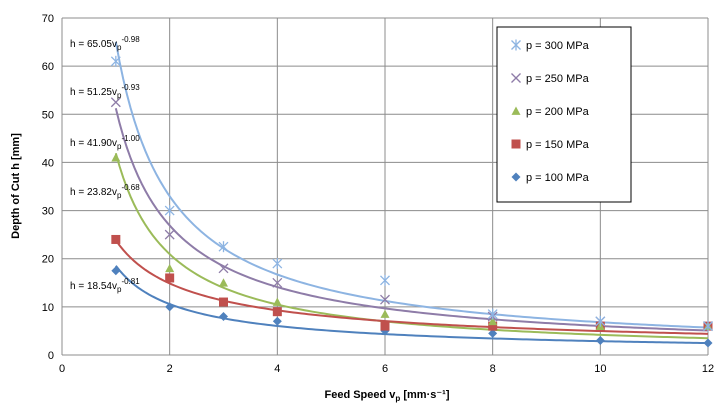 This screenshot has height=405, width=722. I want to click on equation-label: h = 65.05vp-0.98, so click(105, 43).